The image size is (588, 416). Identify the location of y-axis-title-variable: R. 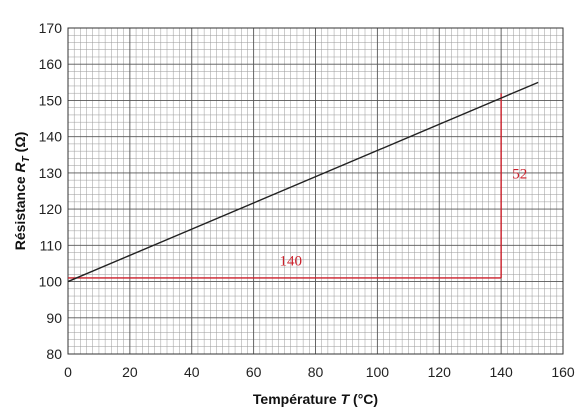
(20, 166).